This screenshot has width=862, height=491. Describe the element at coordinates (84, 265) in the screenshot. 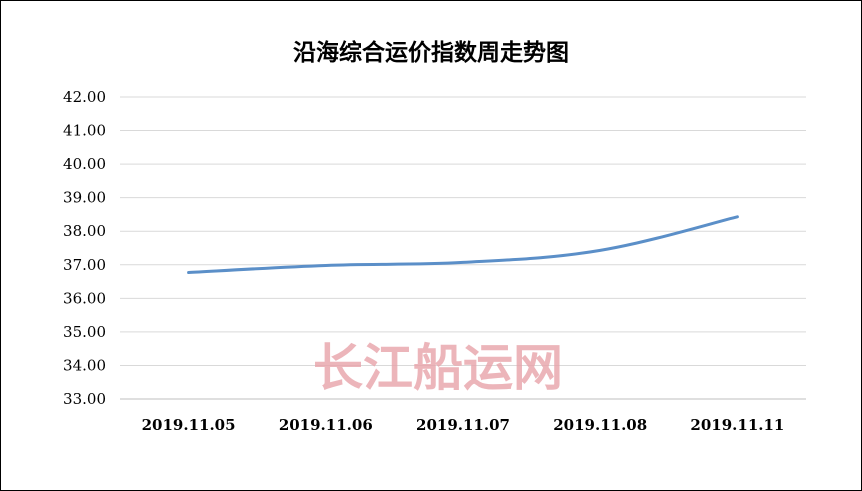

I see `y-tick-label: 37.00` at that location.